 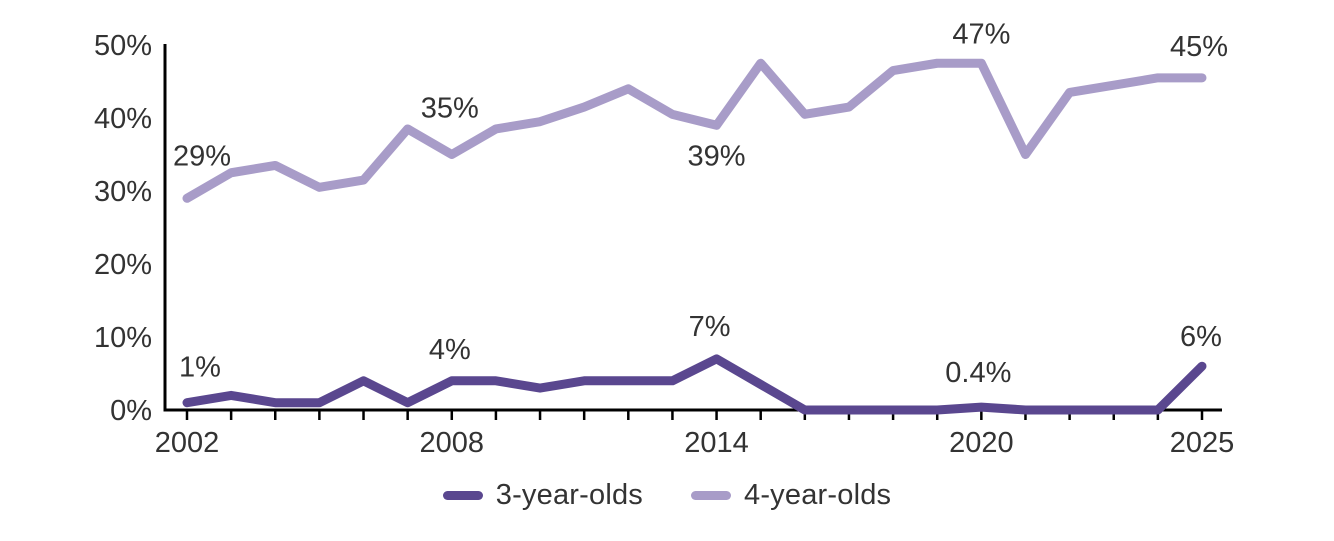 I want to click on y-tick-label-40: 40%, so click(x=123, y=119).